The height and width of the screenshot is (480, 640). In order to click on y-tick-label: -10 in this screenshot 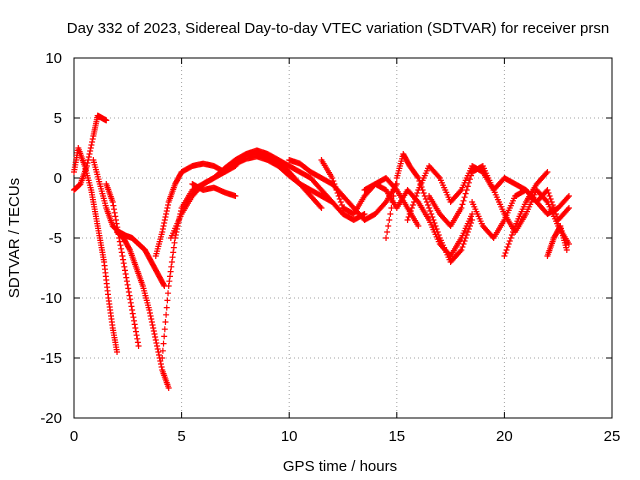, I will do `click(51, 298)`.